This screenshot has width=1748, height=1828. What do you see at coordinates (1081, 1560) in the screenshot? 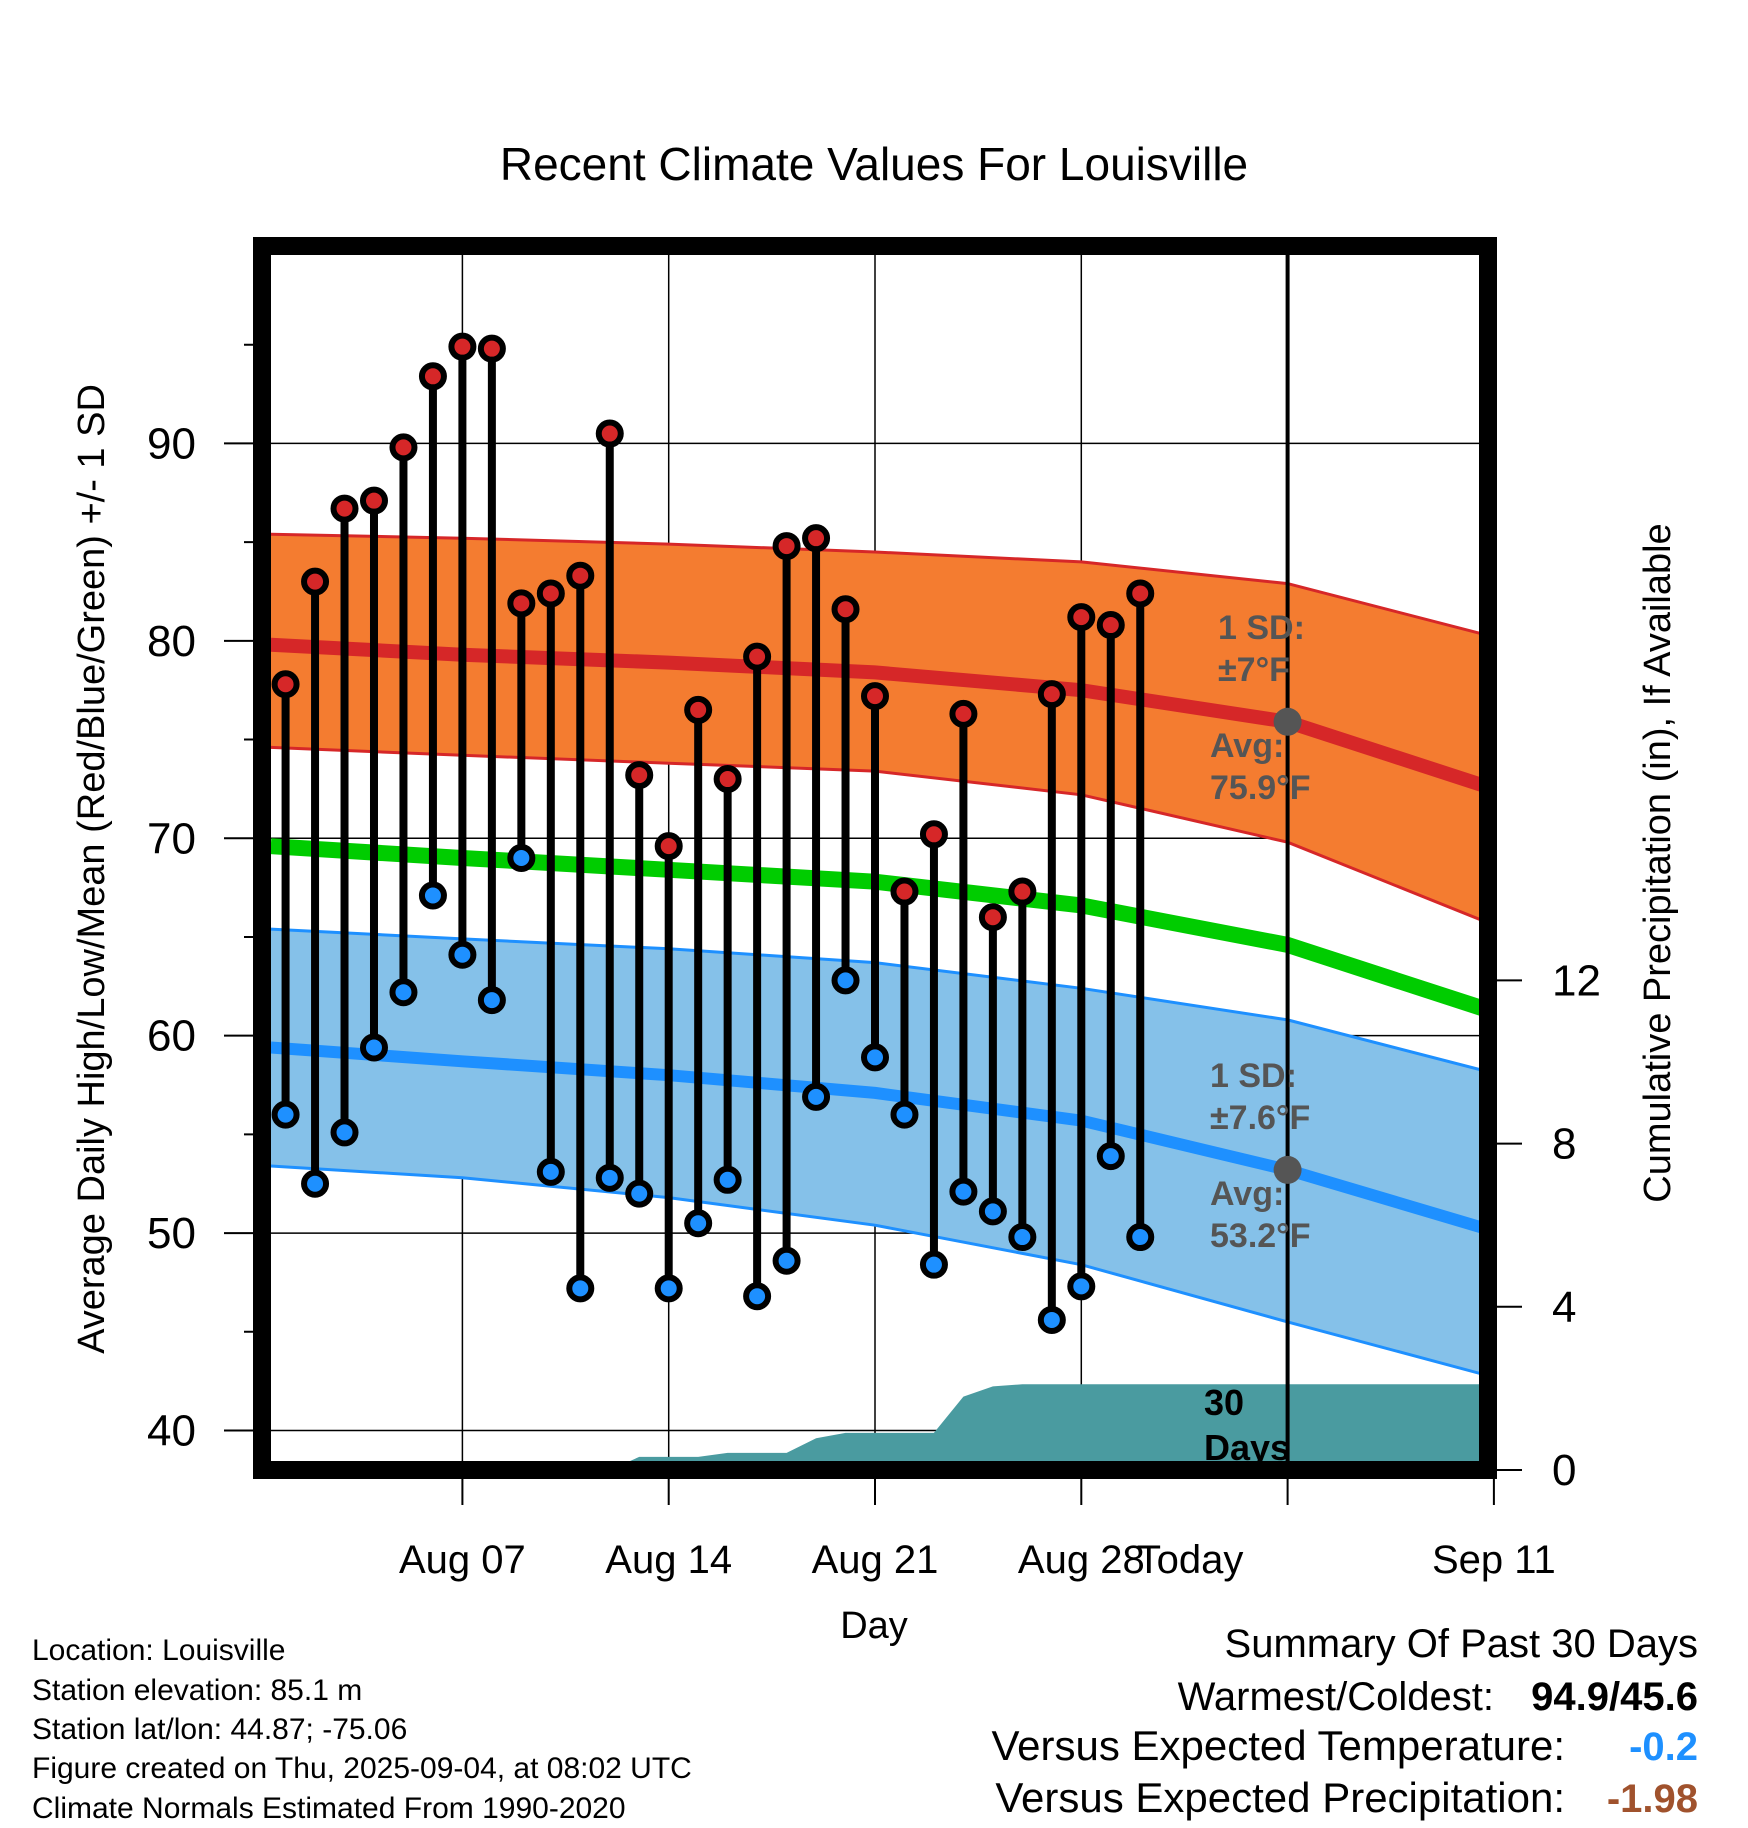
I see `x-tick-label: Aug 28` at bounding box center [1081, 1560].